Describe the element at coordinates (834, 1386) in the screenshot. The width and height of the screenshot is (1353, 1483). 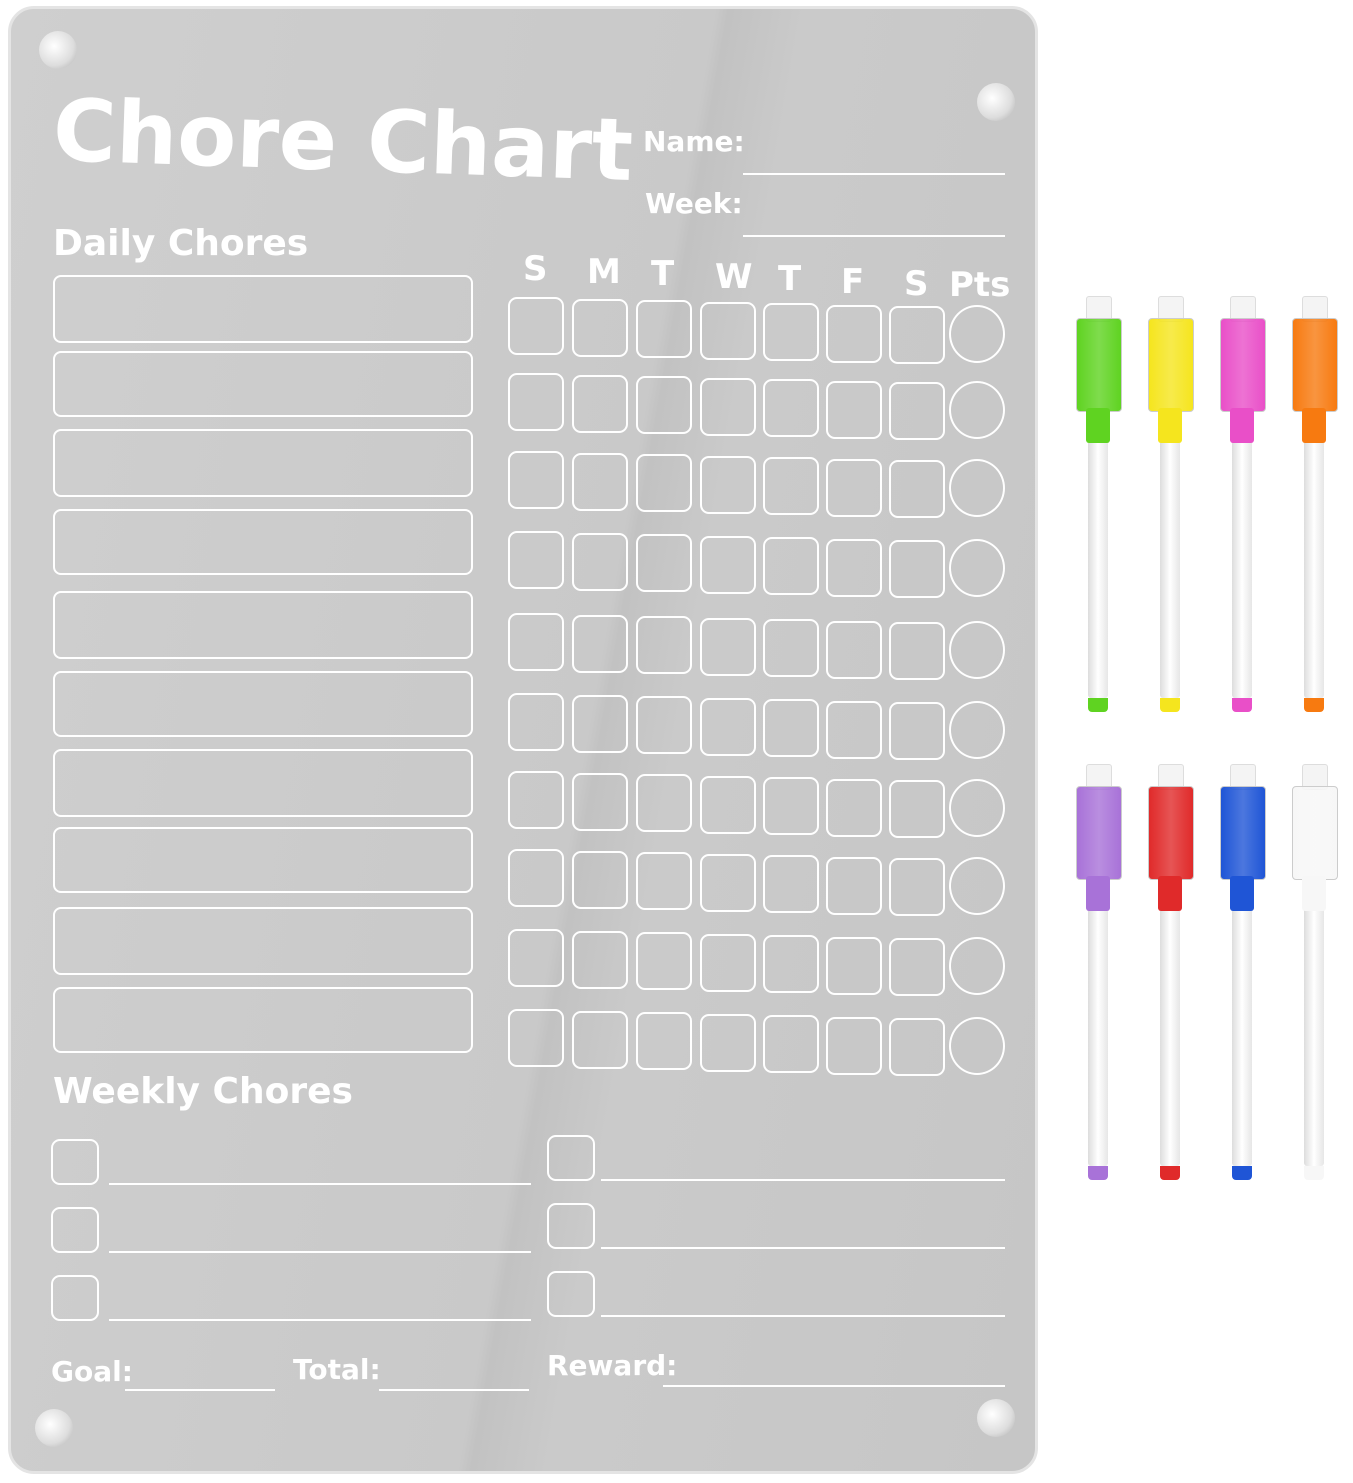
I see `reward-line` at that location.